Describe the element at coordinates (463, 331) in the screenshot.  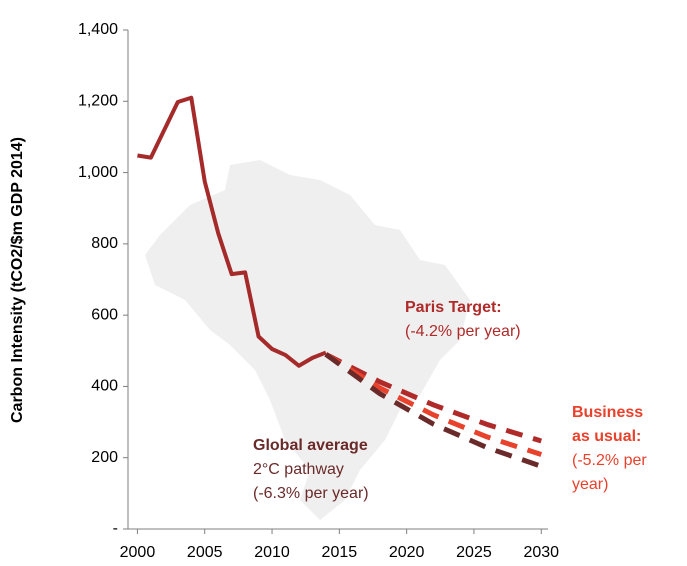
I see `annotation: (-4.2% per year)` at that location.